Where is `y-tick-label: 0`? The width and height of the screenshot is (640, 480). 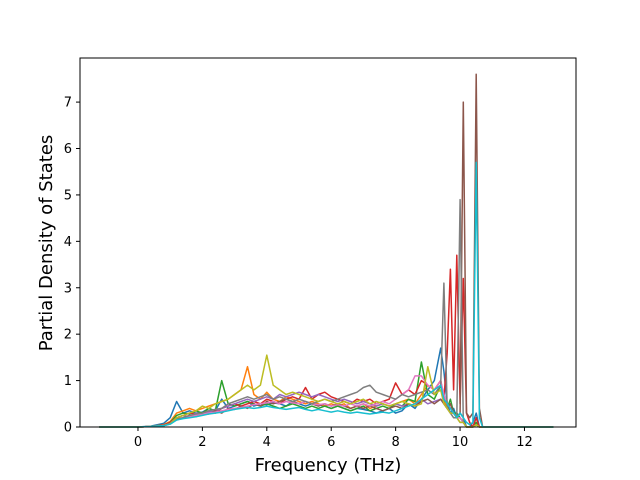
y-tick-label: 0 is located at coordinates (68, 428).